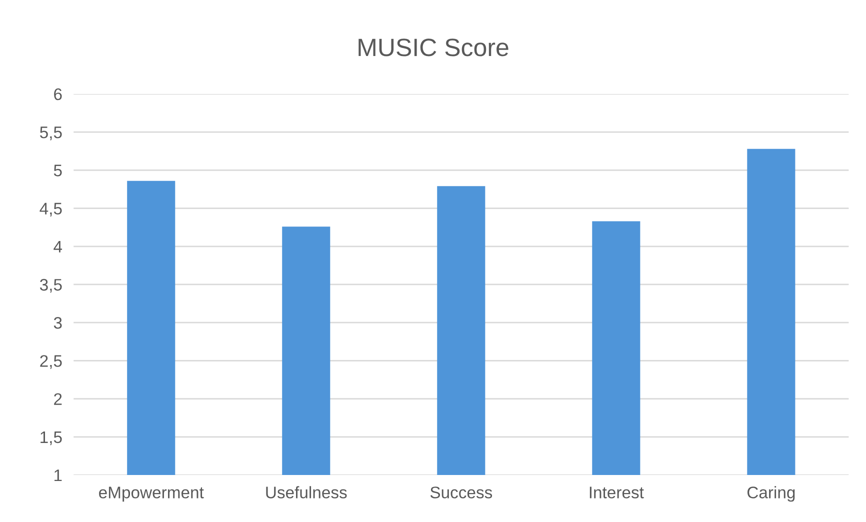 The height and width of the screenshot is (522, 866). Describe the element at coordinates (433, 47) in the screenshot. I see `chart-title: MUSIC Score` at that location.